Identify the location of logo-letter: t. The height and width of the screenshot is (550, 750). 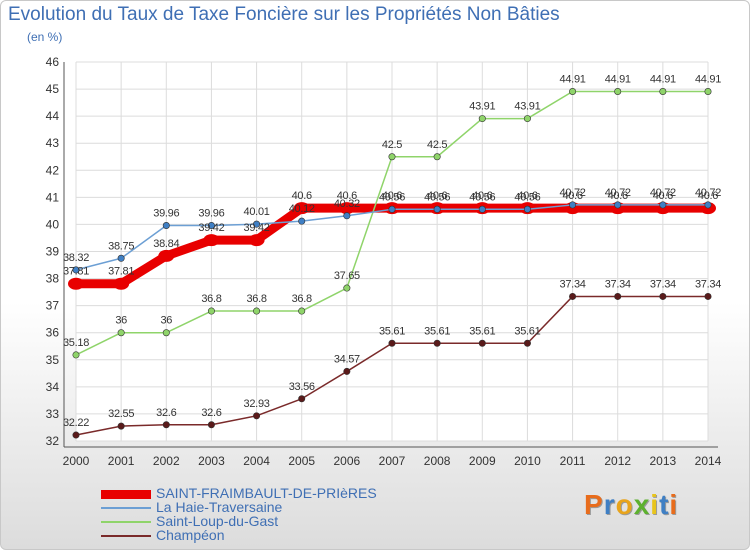
(664, 504).